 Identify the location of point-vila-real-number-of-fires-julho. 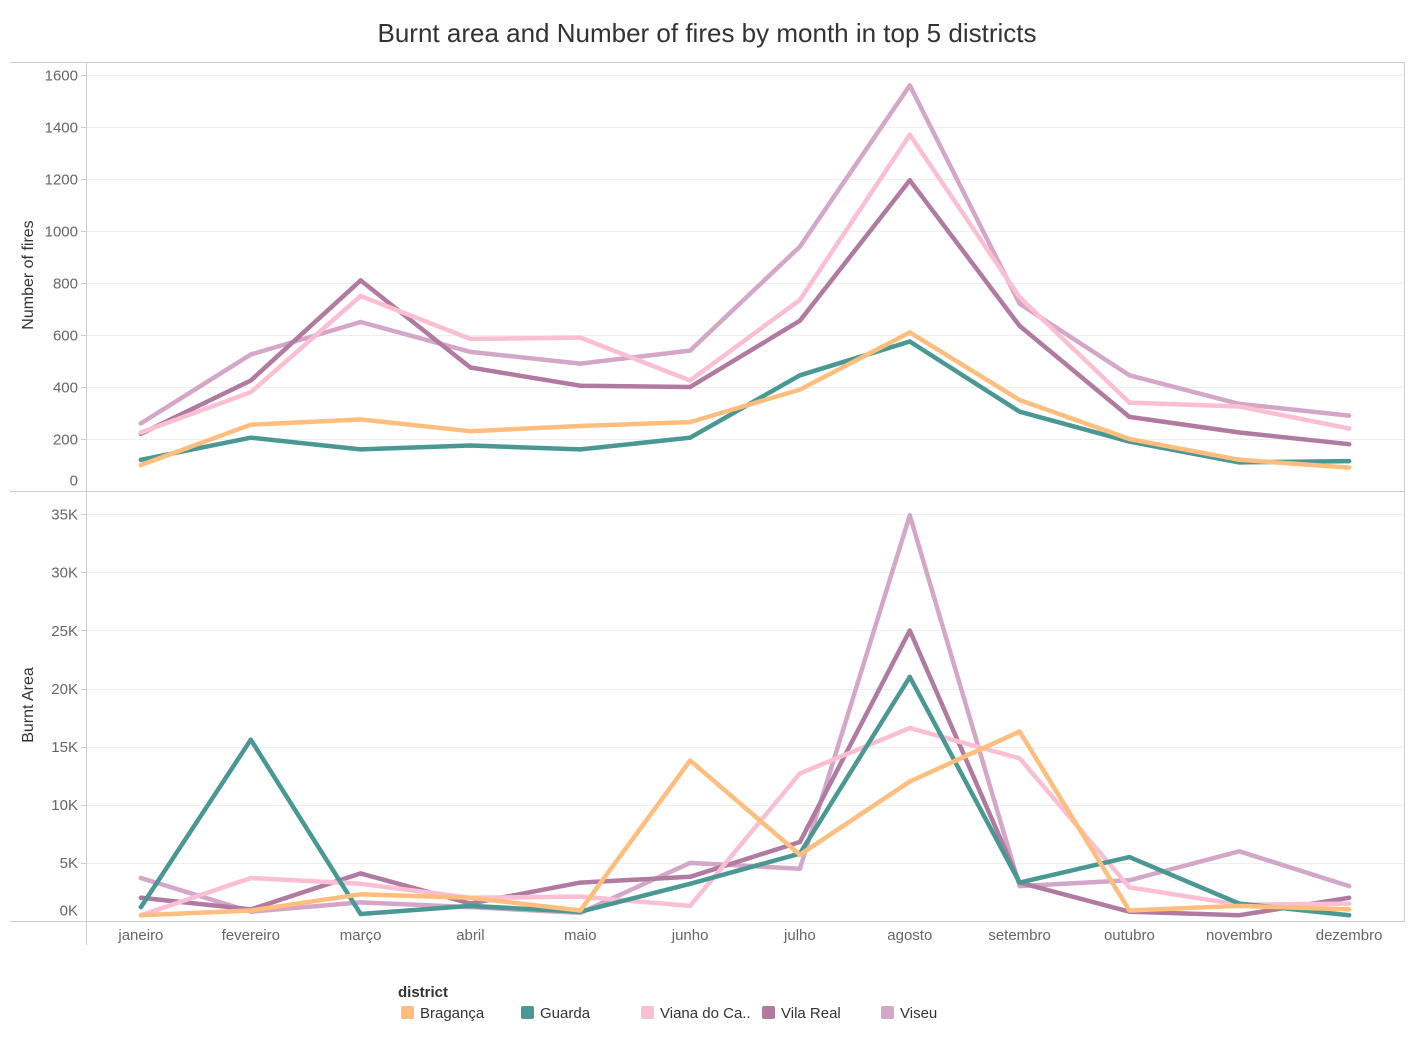
(800, 320).